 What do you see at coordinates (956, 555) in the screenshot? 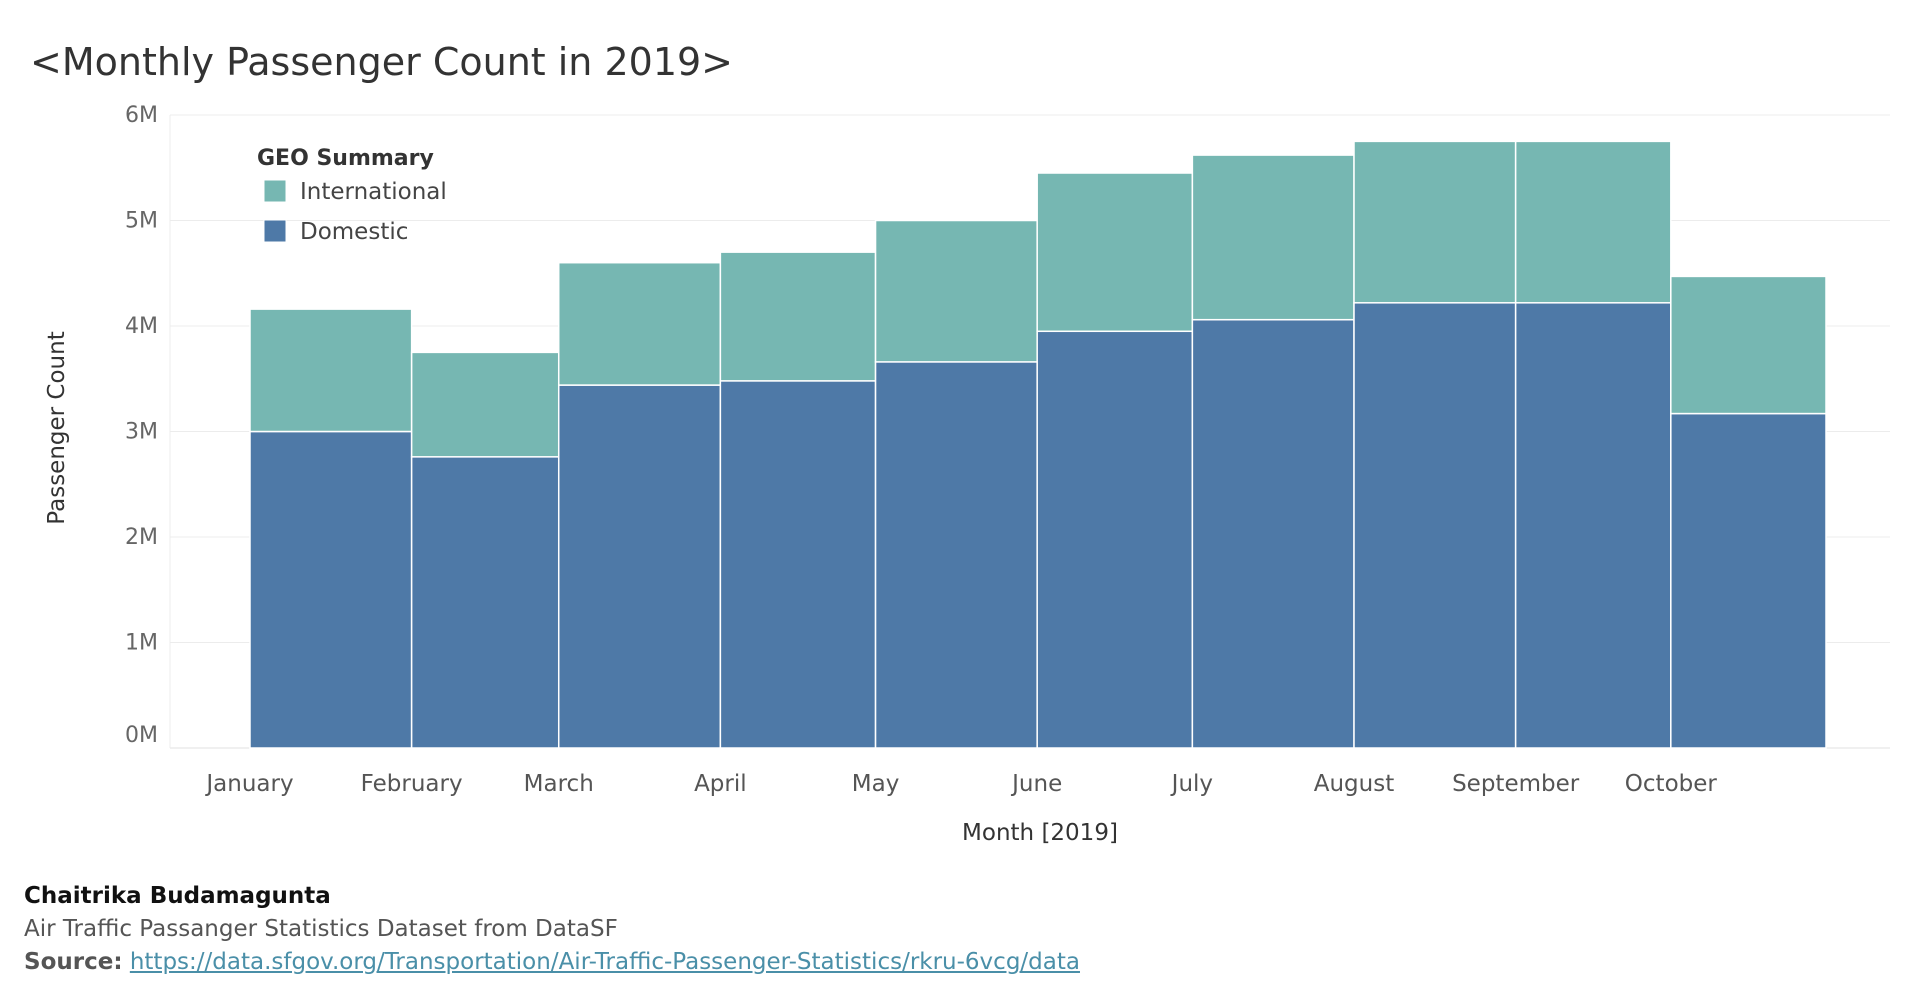
I see `bar-domestic-may` at bounding box center [956, 555].